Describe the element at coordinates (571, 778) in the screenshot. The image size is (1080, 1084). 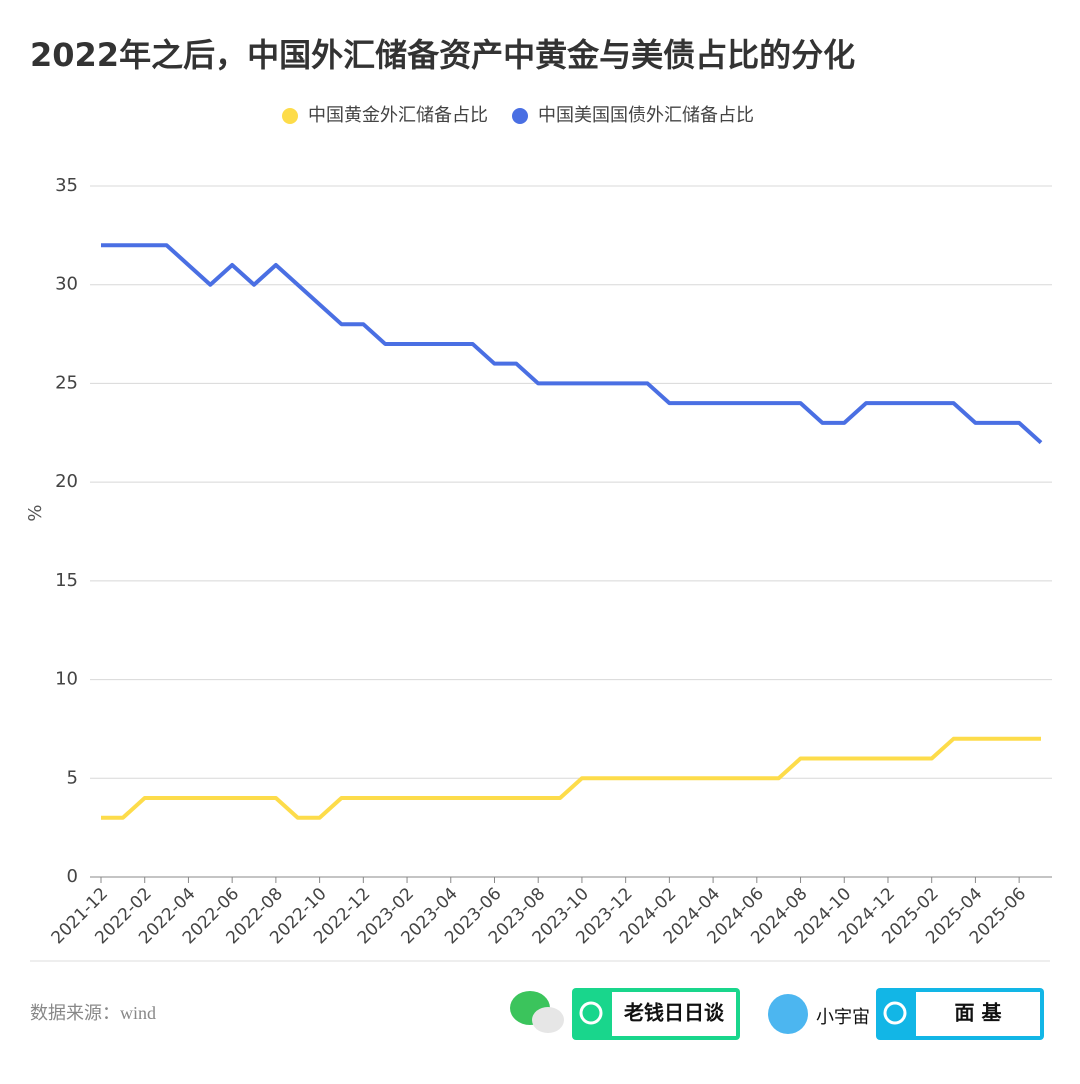
I see `line-series` at that location.